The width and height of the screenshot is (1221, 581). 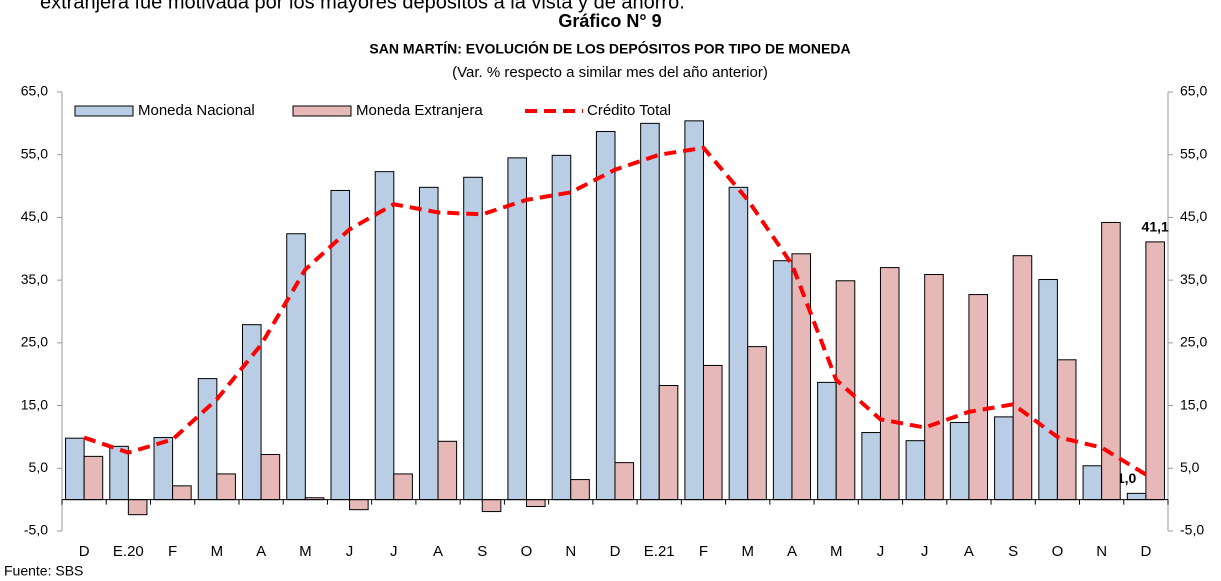 What do you see at coordinates (1193, 279) in the screenshot?
I see `y2-tick-label: 35,0` at bounding box center [1193, 279].